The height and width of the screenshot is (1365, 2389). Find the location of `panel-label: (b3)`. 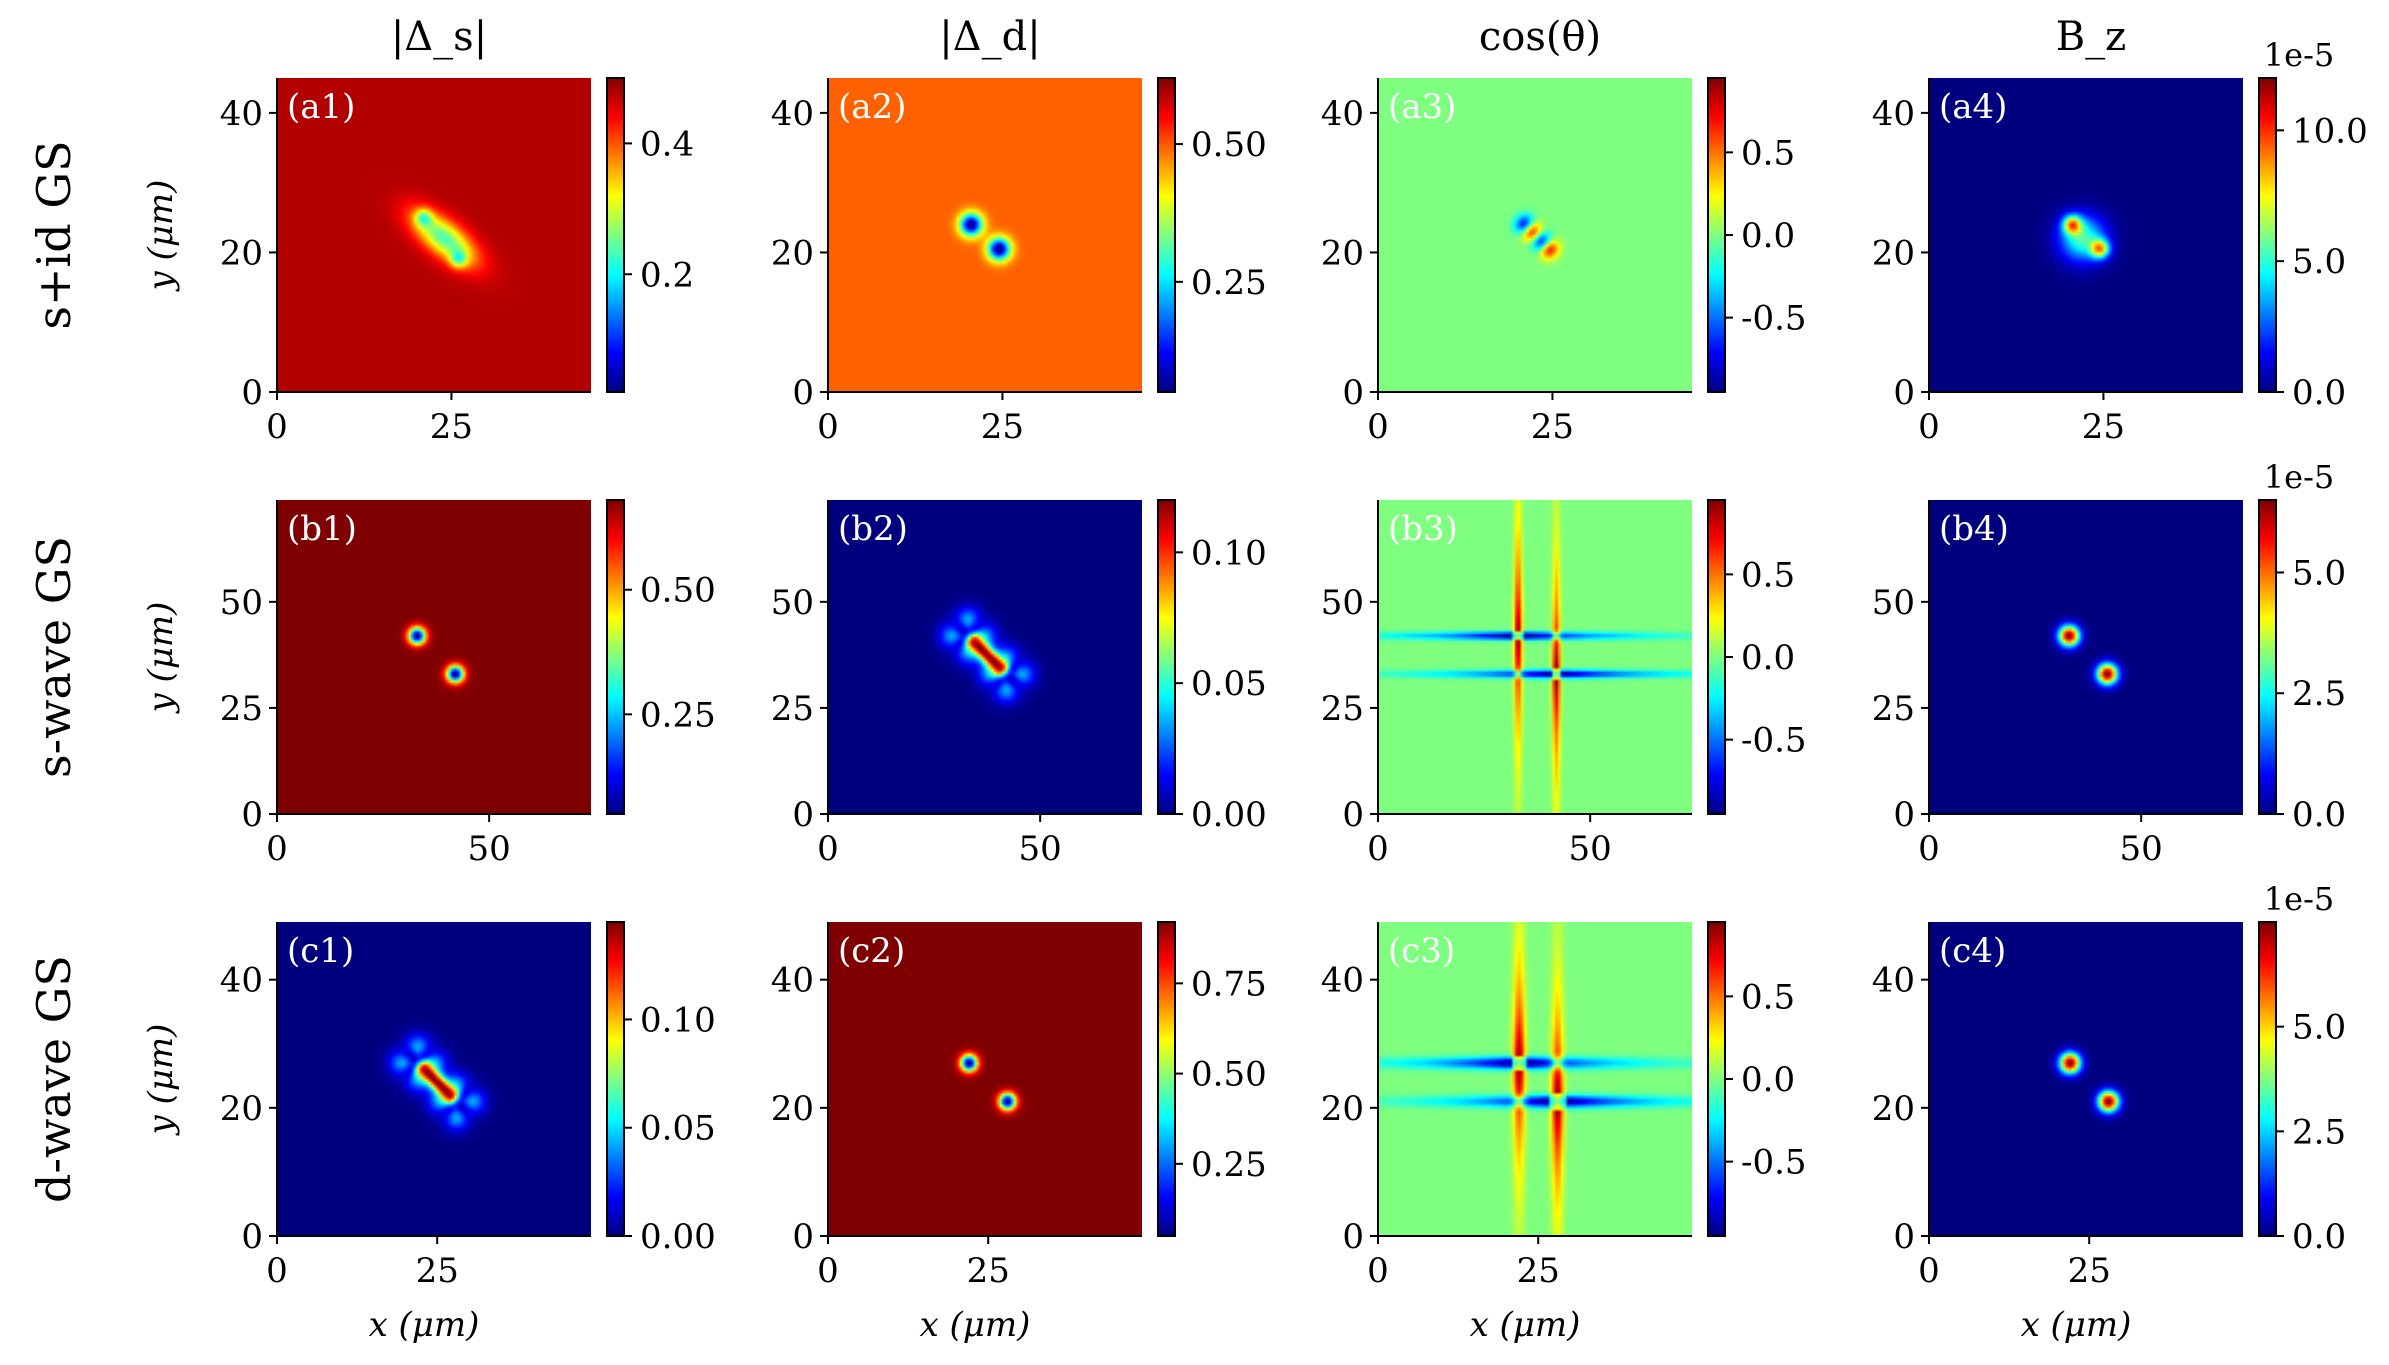

panel-label: (b3) is located at coordinates (1423, 529).